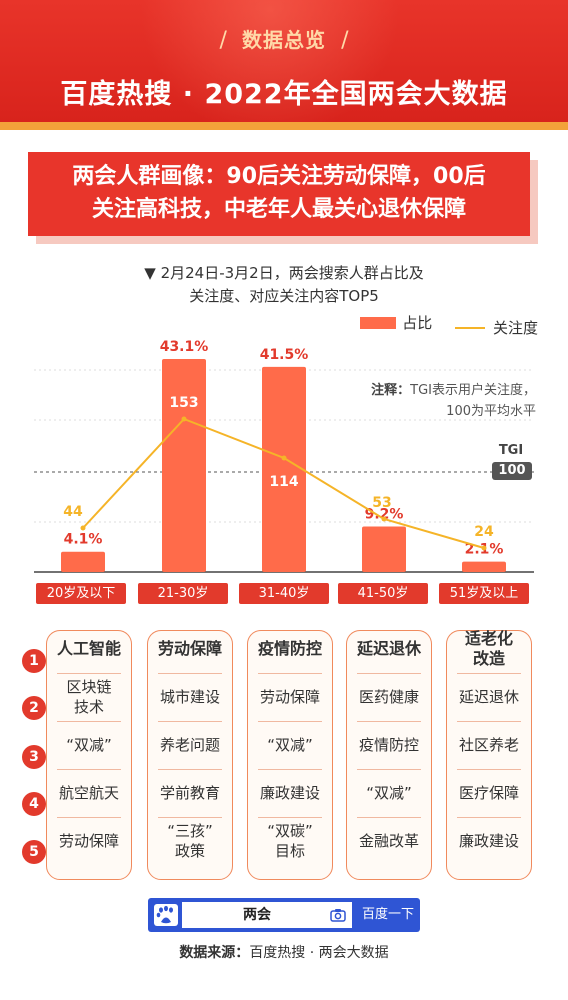  Describe the element at coordinates (284, 296) in the screenshot. I see `chart-caption-line-2: 关注度、对应关注内容TOP5` at that location.